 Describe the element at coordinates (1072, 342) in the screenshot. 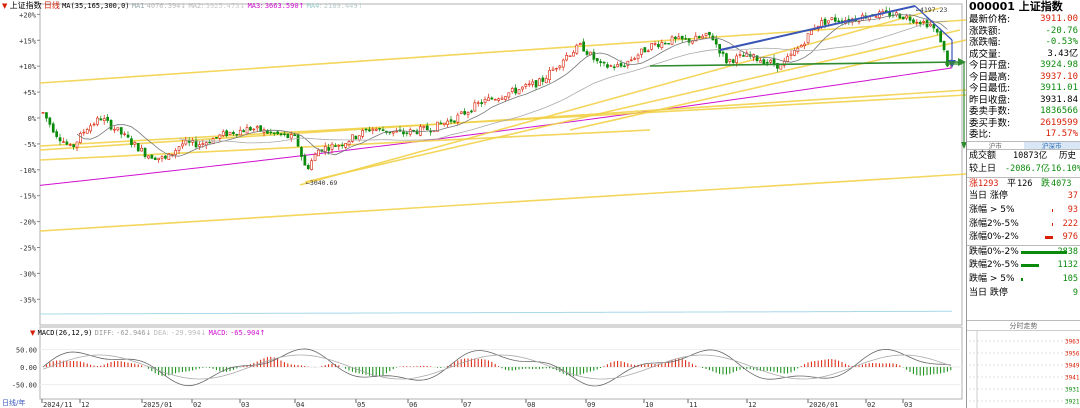

I see `mini-axis-label: 3963` at that location.